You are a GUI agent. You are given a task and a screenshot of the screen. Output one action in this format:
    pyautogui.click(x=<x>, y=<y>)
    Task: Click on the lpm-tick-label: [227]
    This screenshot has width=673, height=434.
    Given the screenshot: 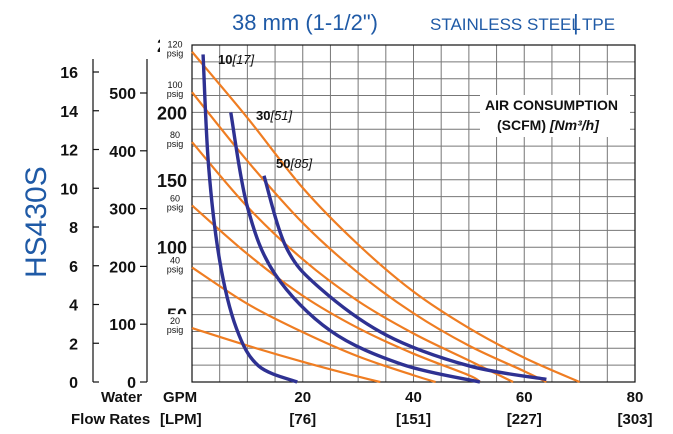 What is the action you would take?
    pyautogui.click(x=524, y=419)
    